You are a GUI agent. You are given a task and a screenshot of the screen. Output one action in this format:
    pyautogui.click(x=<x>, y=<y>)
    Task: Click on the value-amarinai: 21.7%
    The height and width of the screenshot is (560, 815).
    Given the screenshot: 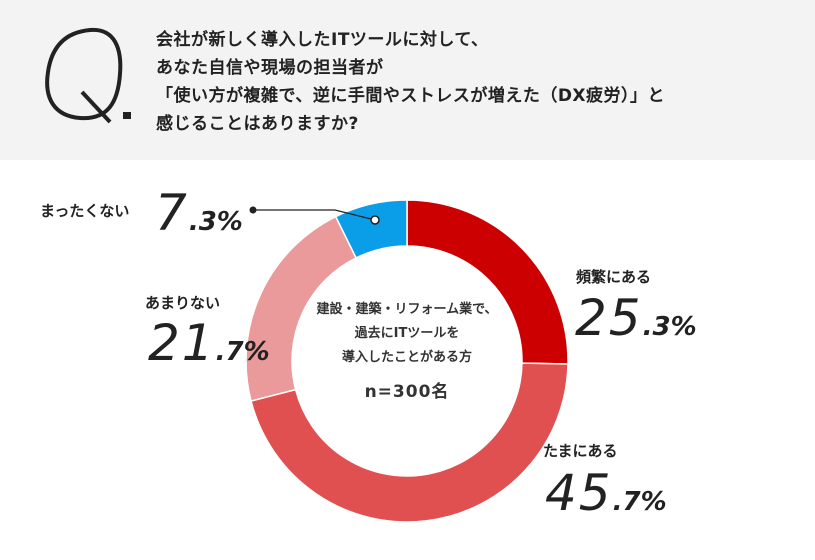 What is the action you would take?
    pyautogui.click(x=209, y=343)
    